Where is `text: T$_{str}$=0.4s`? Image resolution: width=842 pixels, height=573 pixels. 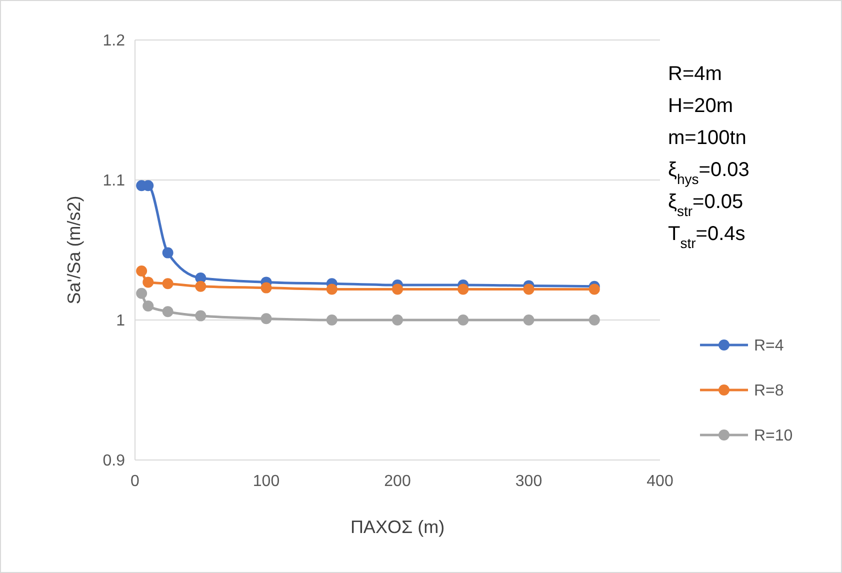
text: T$_{str}$=0.4s is located at coordinates (707, 237).